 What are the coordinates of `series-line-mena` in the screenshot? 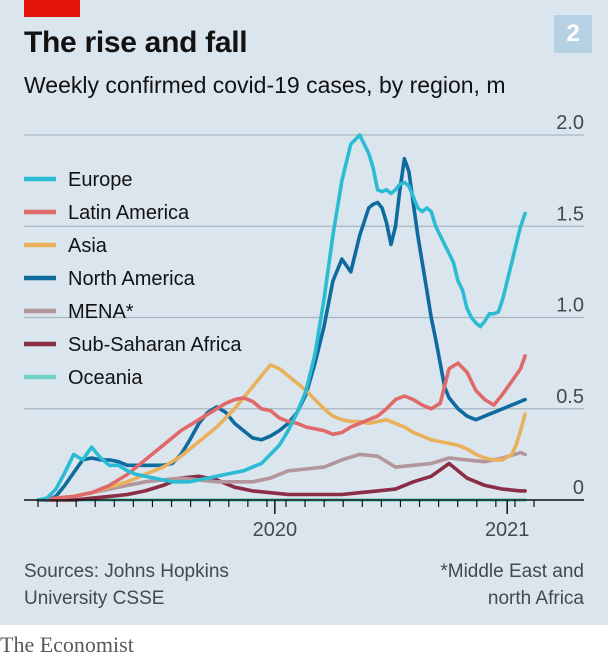 It's located at (281, 476).